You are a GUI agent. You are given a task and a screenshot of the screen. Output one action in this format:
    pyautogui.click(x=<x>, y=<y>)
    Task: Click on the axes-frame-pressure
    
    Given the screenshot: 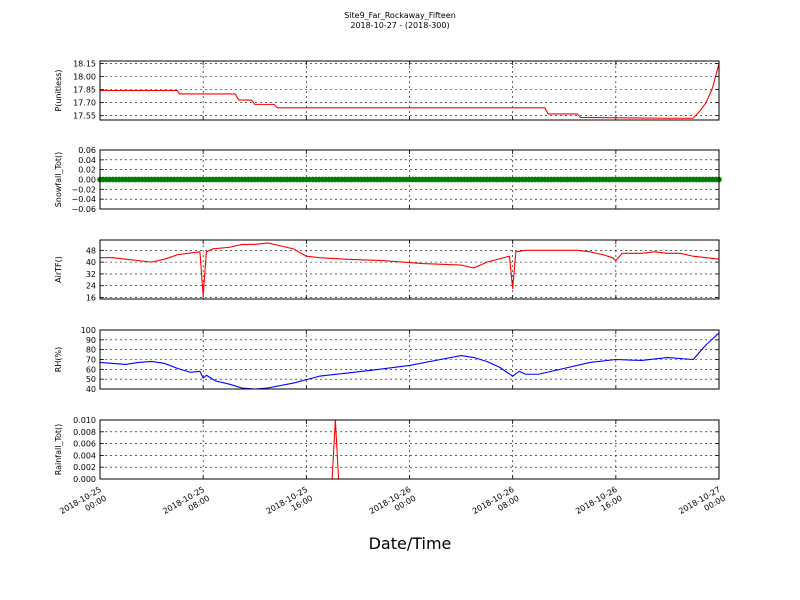 What is the action you would take?
    pyautogui.click(x=409, y=90)
    